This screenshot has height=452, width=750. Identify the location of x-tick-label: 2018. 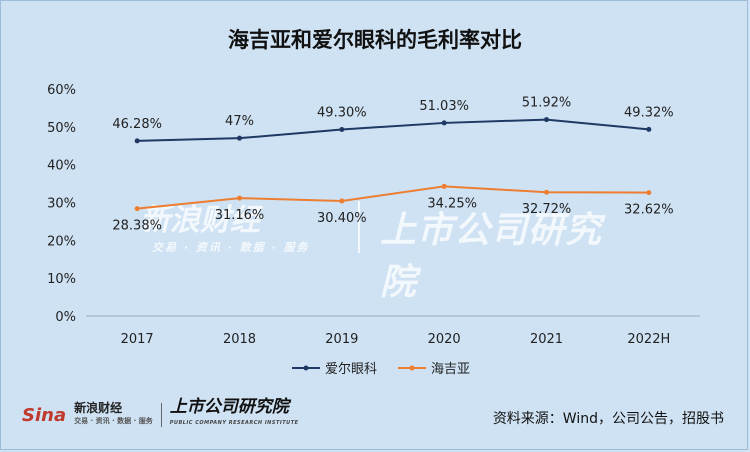
(239, 339).